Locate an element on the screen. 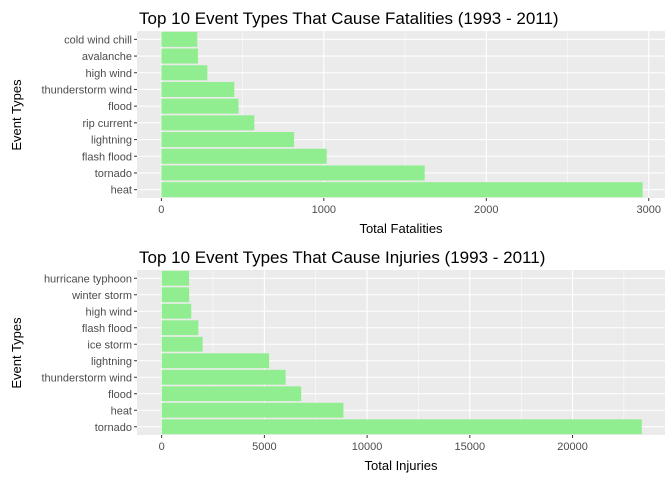 The image size is (672, 480). injuries-y-tick-label: lightning is located at coordinates (111, 362).